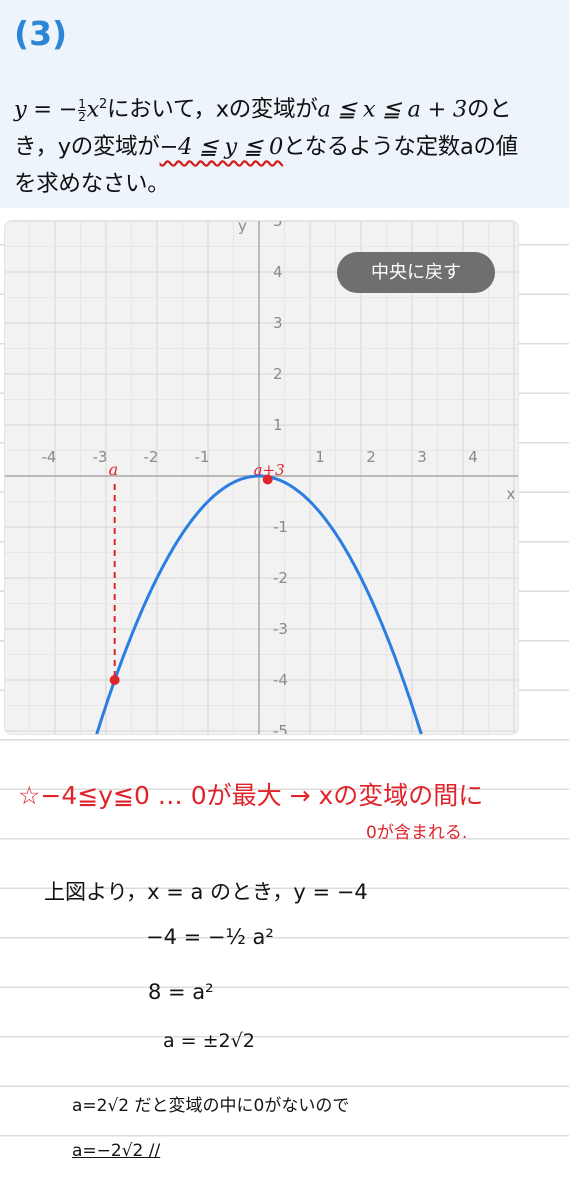 The height and width of the screenshot is (1186, 569). Describe the element at coordinates (100, 457) in the screenshot. I see `x-tick-label: -3` at that location.